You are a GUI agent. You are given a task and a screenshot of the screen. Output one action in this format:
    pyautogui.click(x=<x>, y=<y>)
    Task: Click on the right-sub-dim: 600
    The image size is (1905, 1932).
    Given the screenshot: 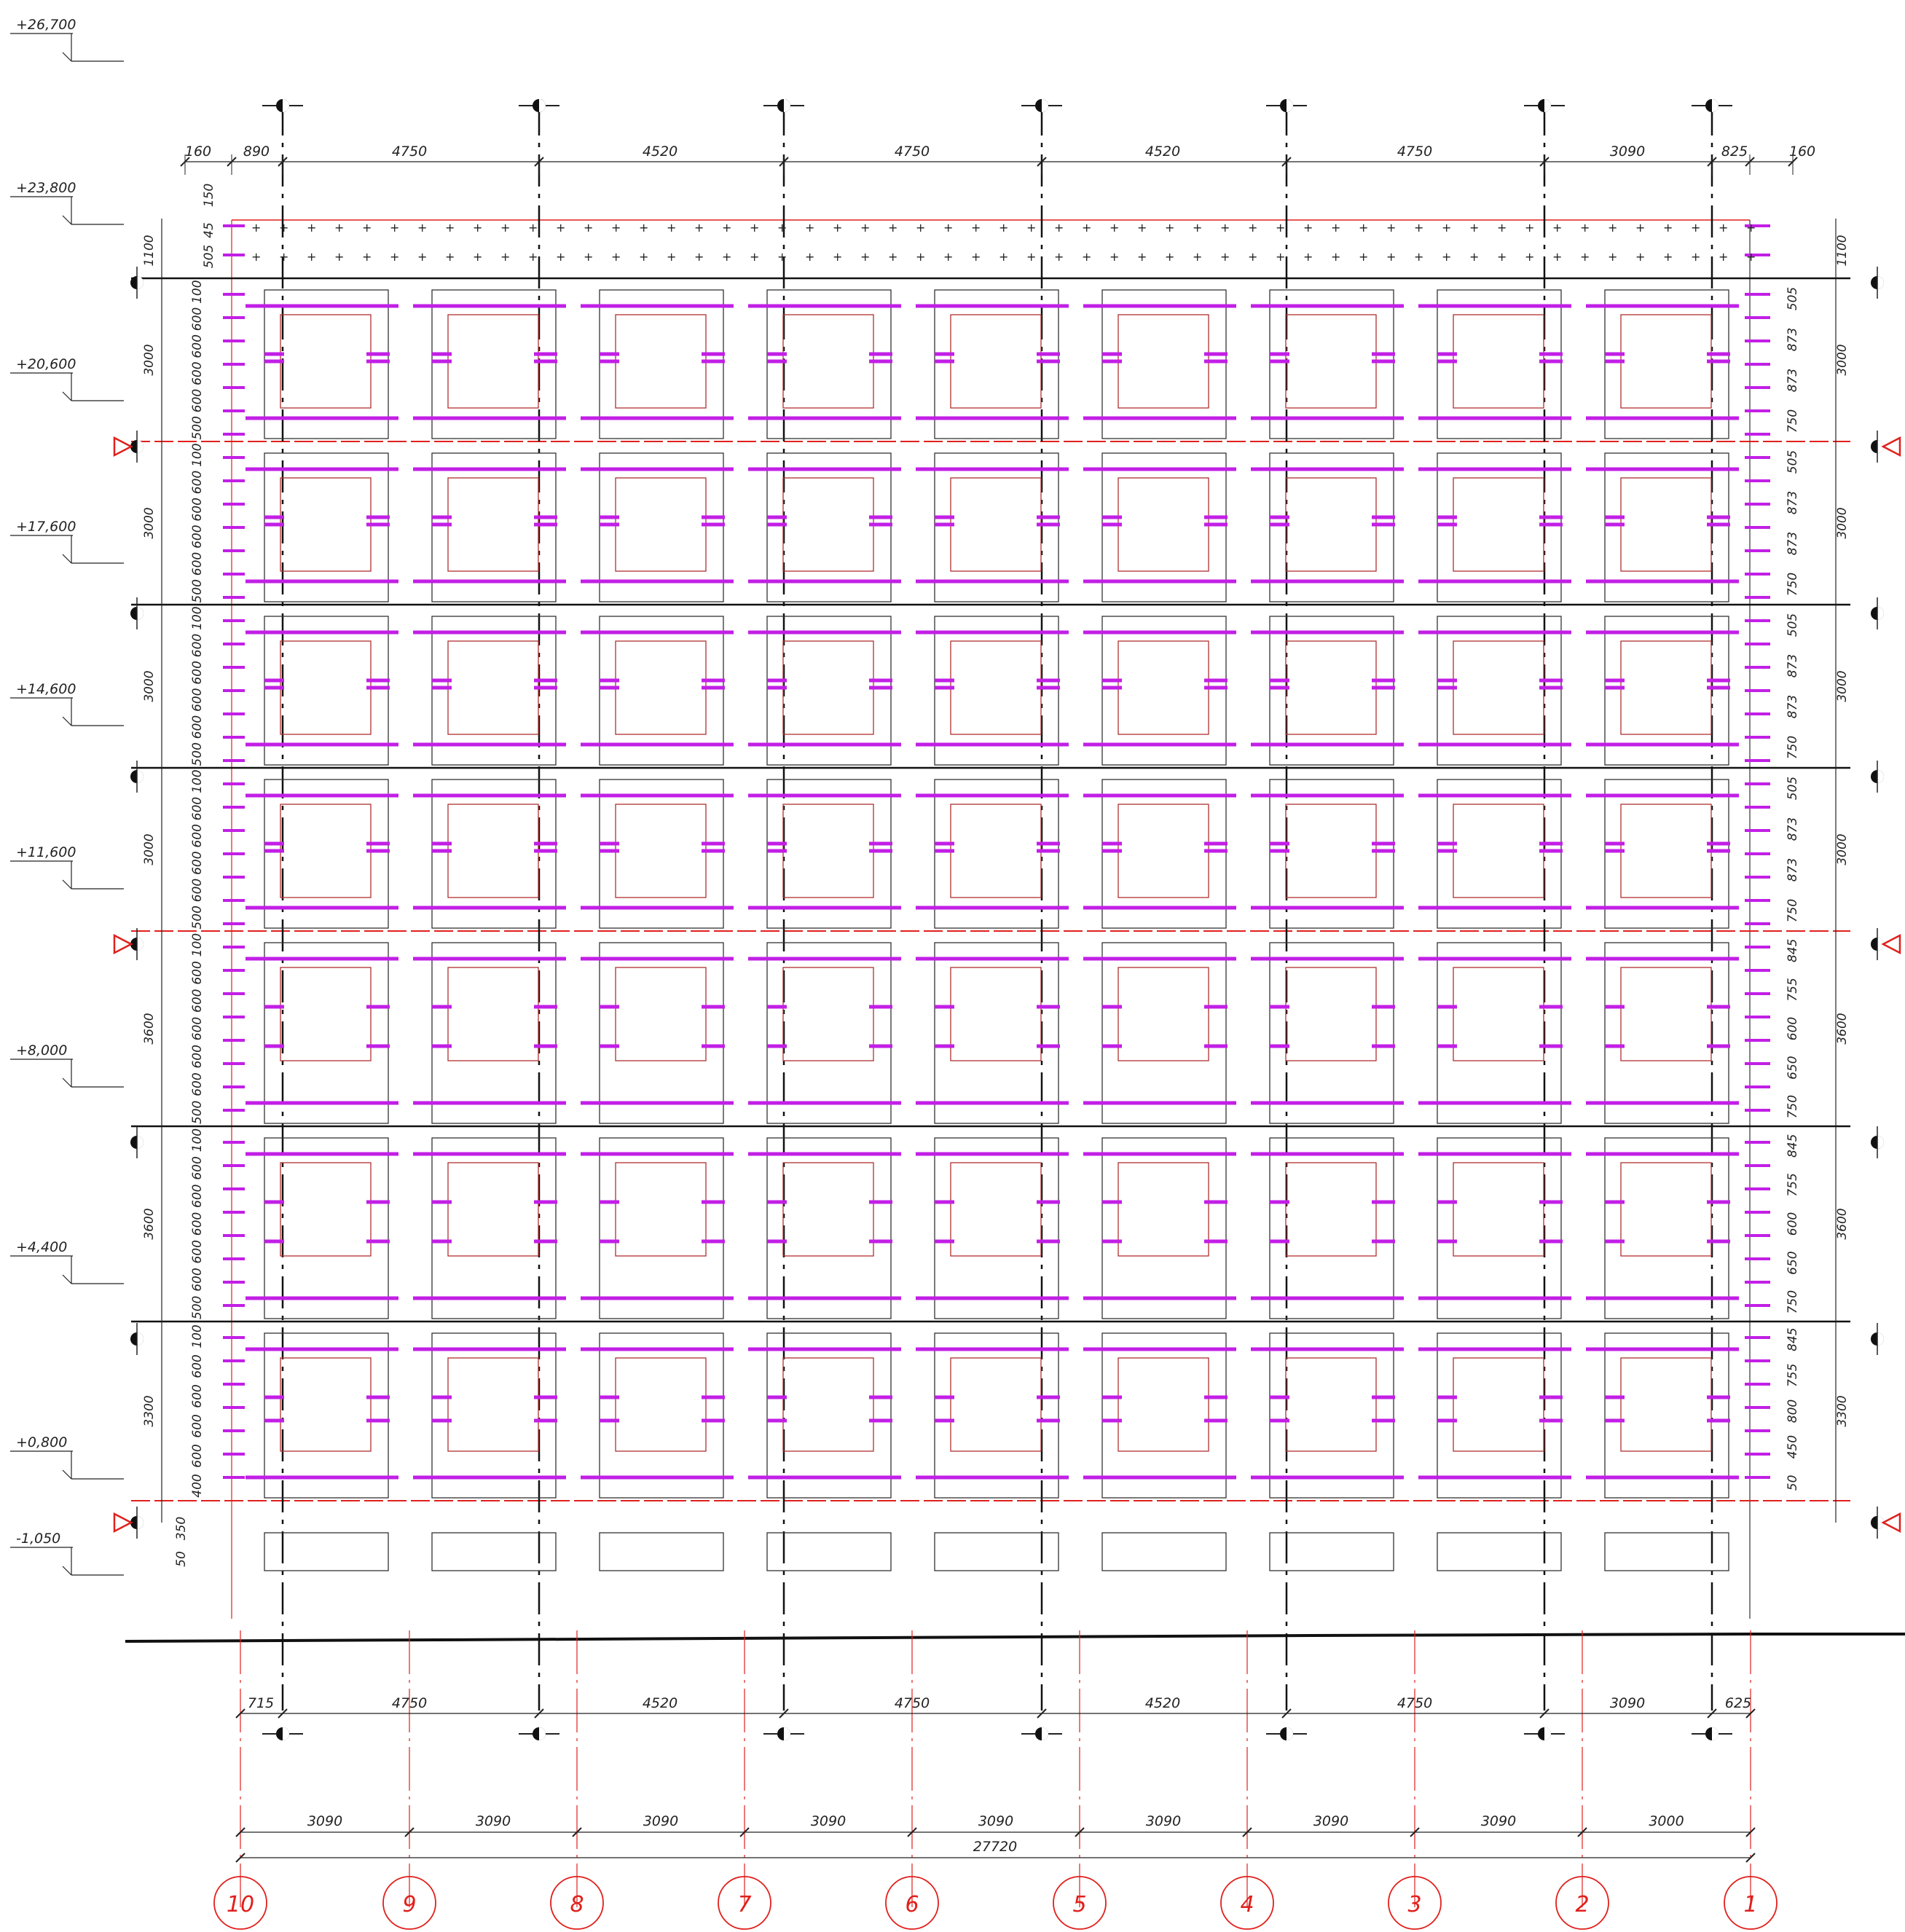 What is the action you would take?
    pyautogui.click(x=1793, y=1224)
    